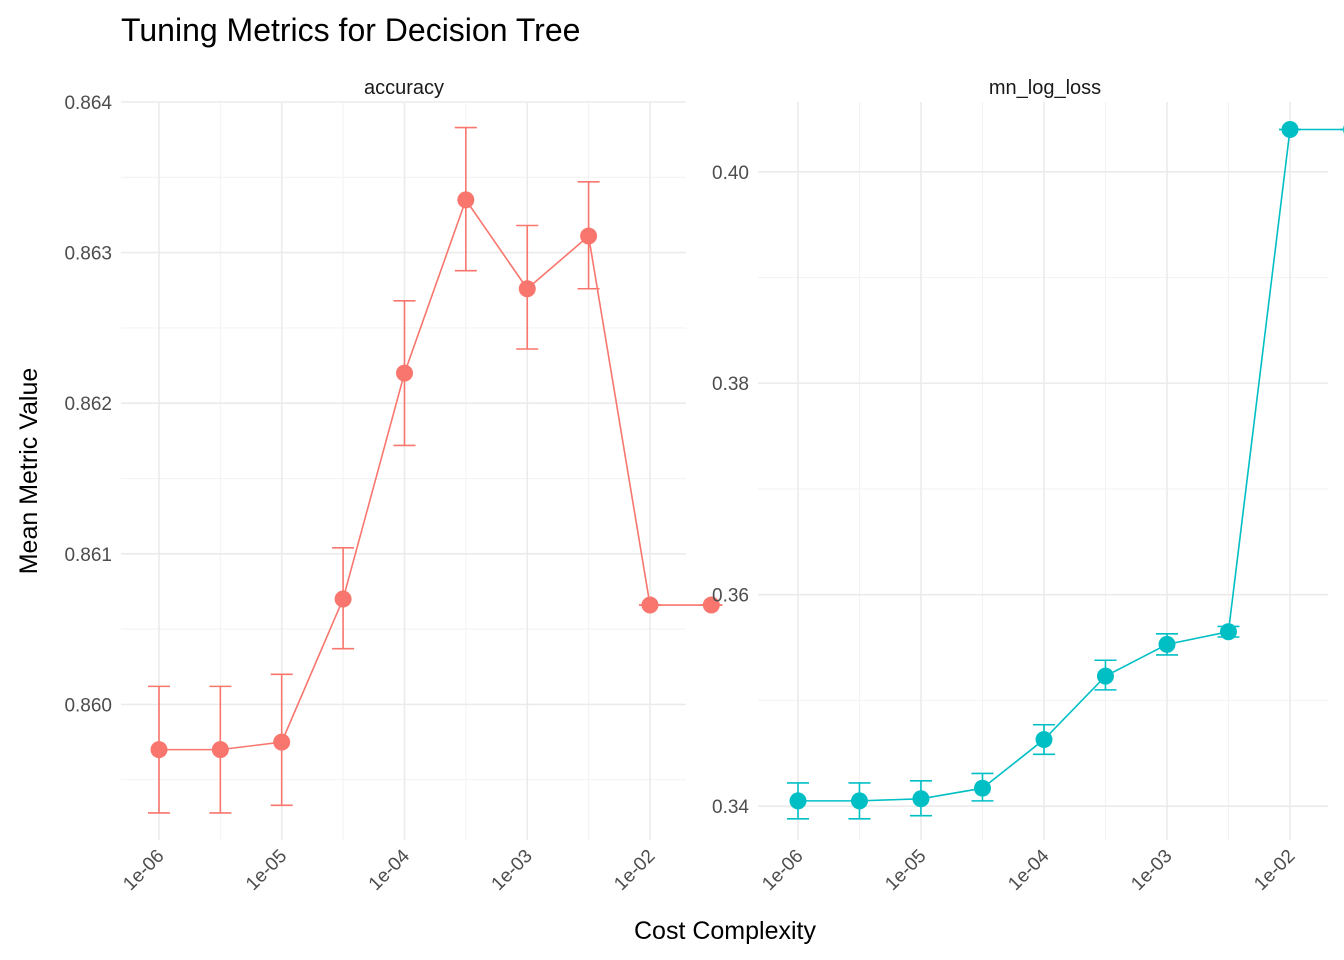  I want to click on y-tick-label: 0.861, so click(88, 555).